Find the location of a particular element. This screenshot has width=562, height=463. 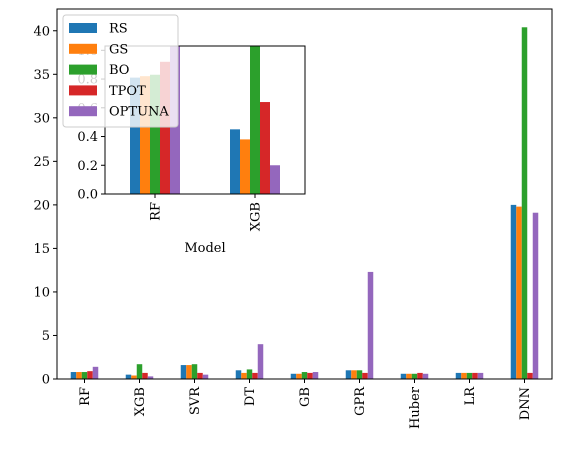

main-bar-optuna-rf is located at coordinates (95, 372).